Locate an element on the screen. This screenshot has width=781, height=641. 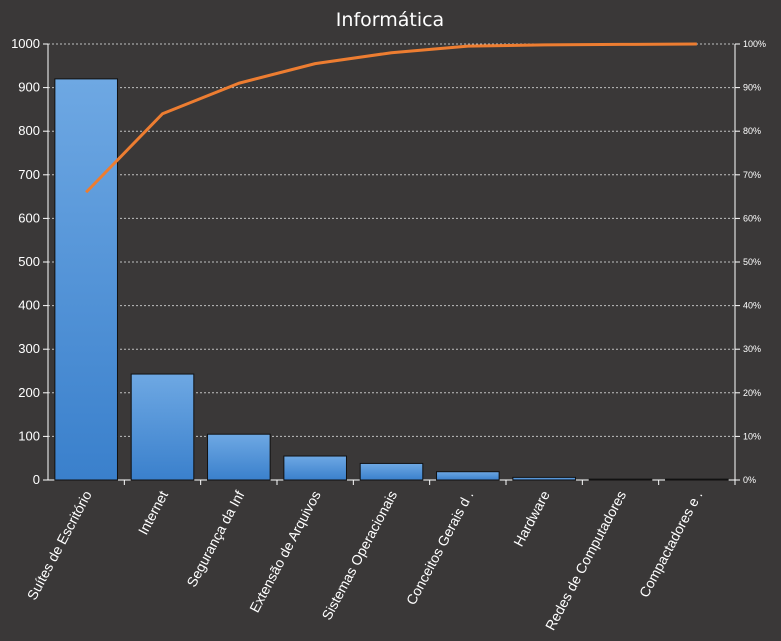
right-tick-label: 100% is located at coordinates (754, 44).